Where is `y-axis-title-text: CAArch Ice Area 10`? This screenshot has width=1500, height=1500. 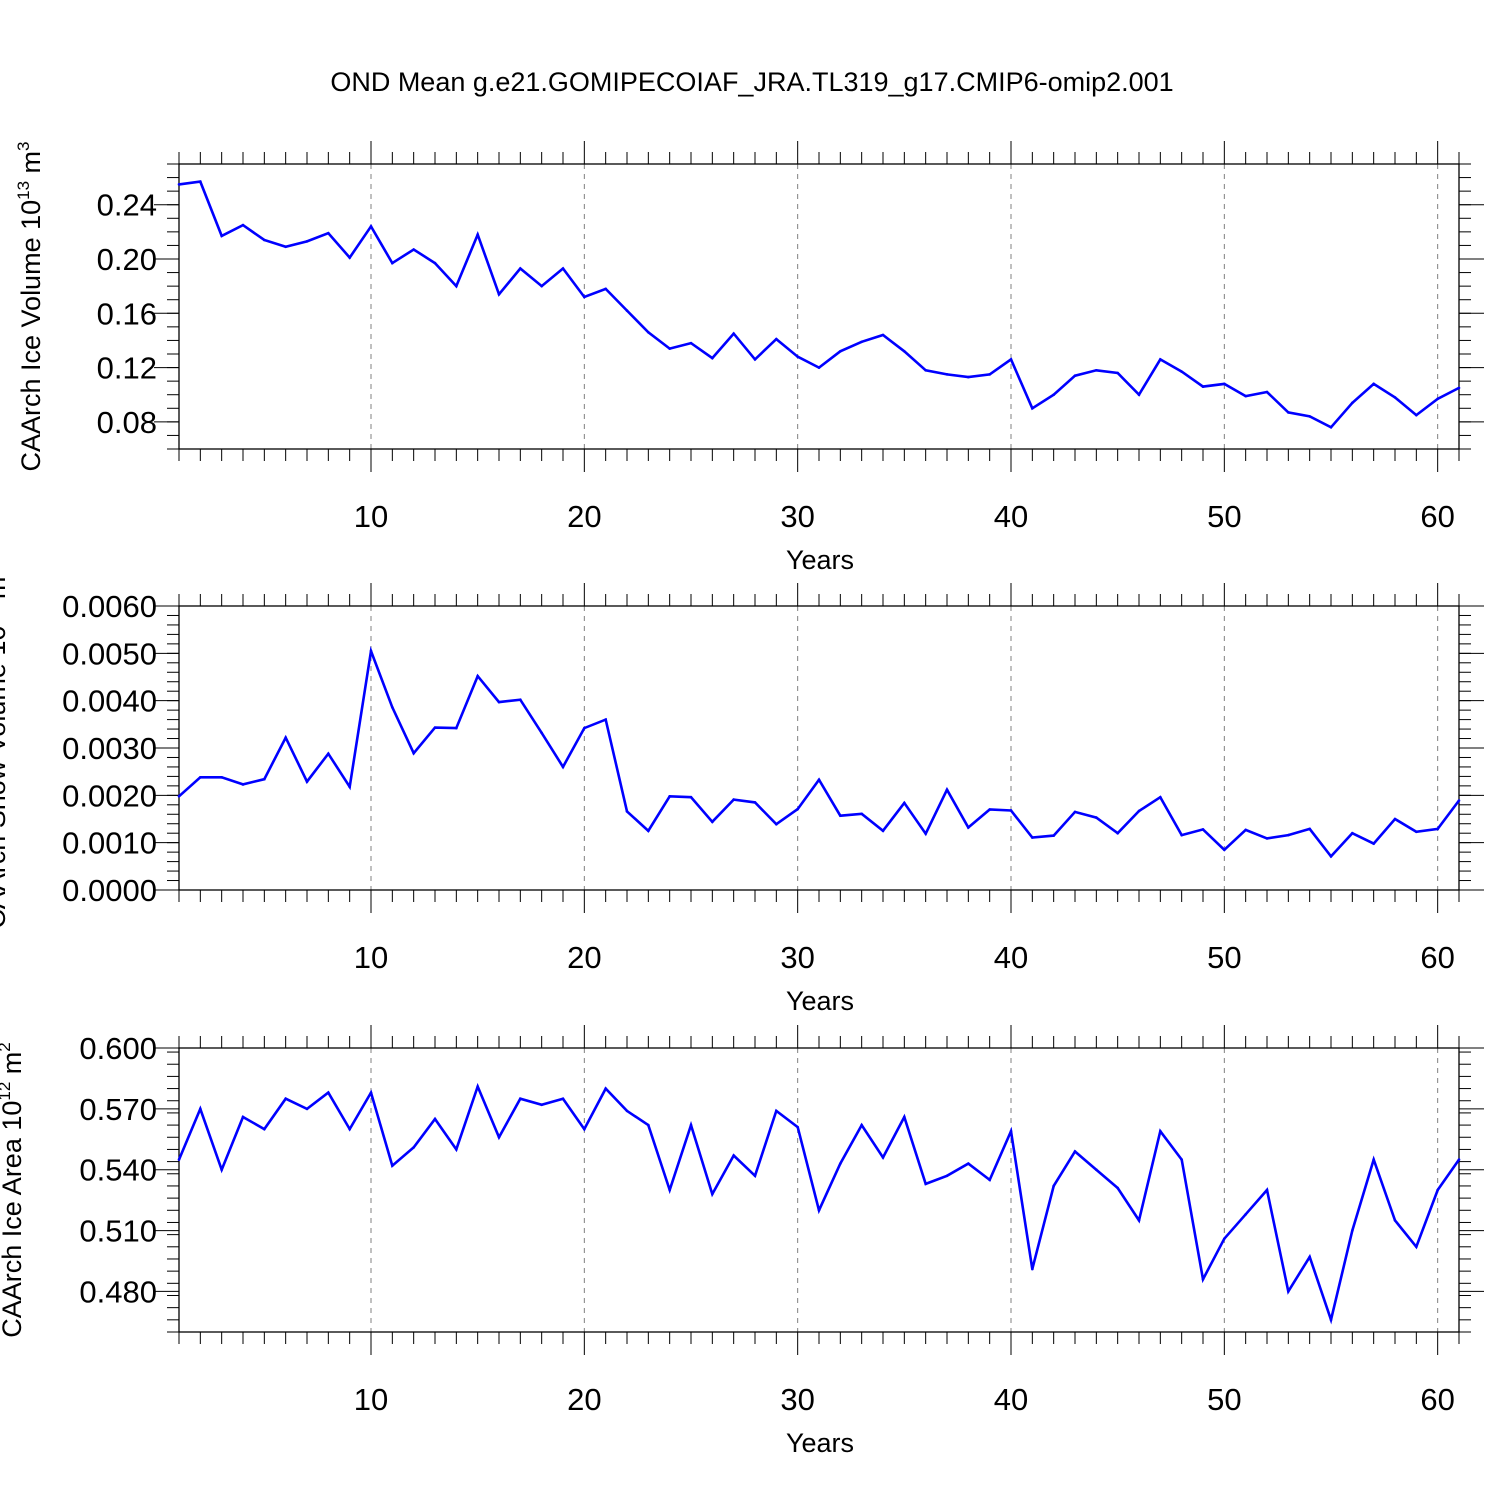 y-axis-title-text: CAArch Ice Area 10 is located at coordinates (13, 1219).